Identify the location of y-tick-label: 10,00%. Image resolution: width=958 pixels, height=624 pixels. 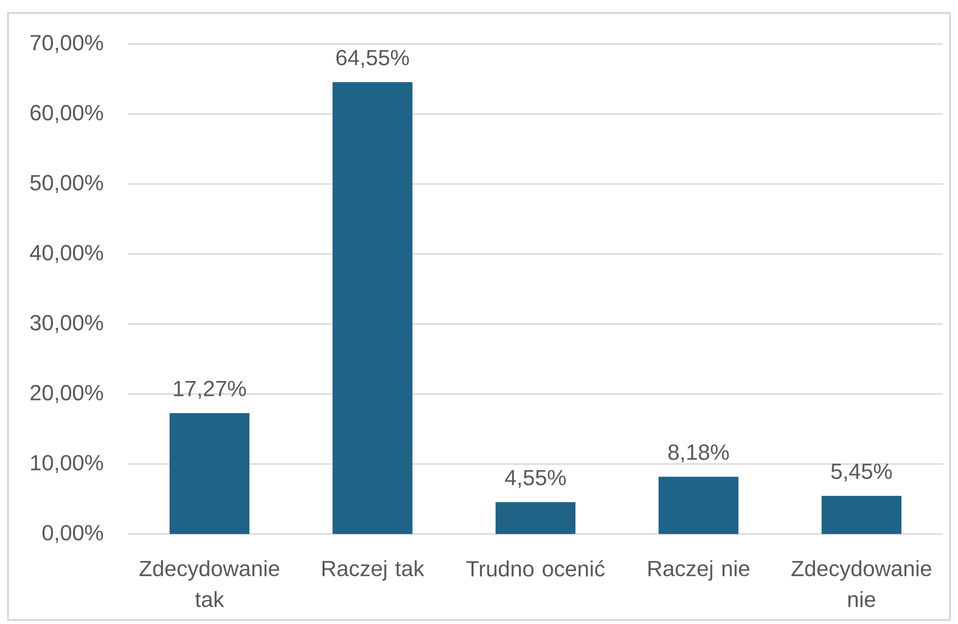
(67, 464).